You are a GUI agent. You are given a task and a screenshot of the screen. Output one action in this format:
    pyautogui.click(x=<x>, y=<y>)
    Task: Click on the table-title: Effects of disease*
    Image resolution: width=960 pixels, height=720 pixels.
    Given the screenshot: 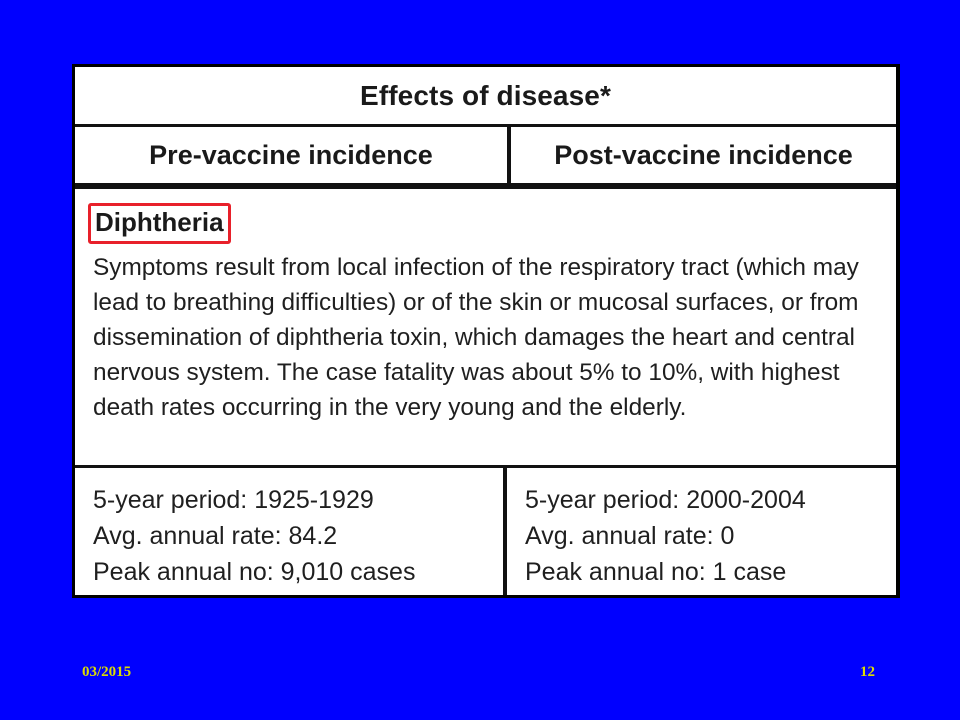 What is the action you would take?
    pyautogui.click(x=485, y=95)
    